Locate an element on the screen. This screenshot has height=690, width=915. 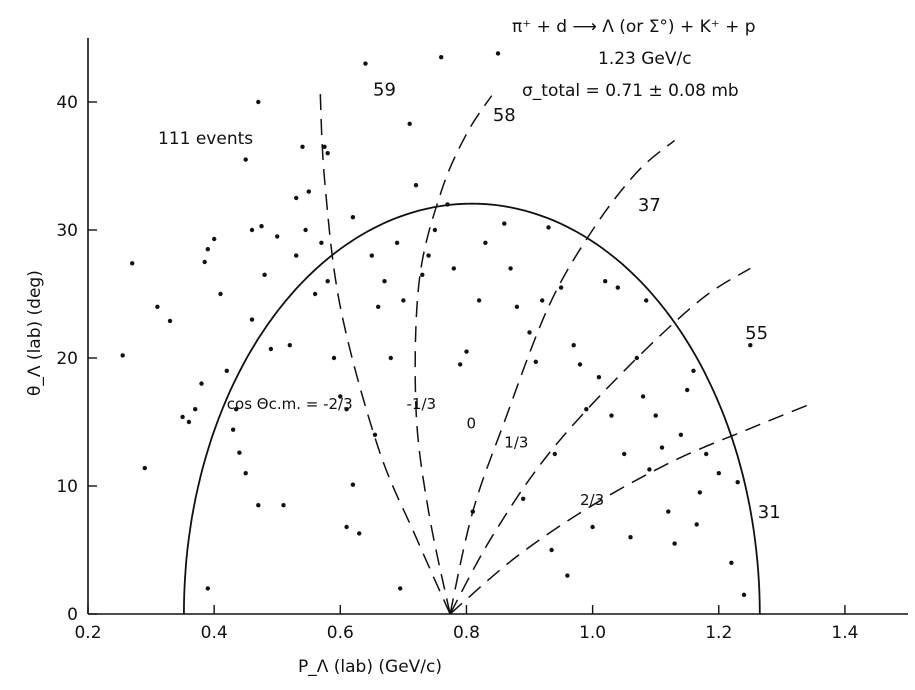
cos-value-label: 1/3 is located at coordinates (516, 443).